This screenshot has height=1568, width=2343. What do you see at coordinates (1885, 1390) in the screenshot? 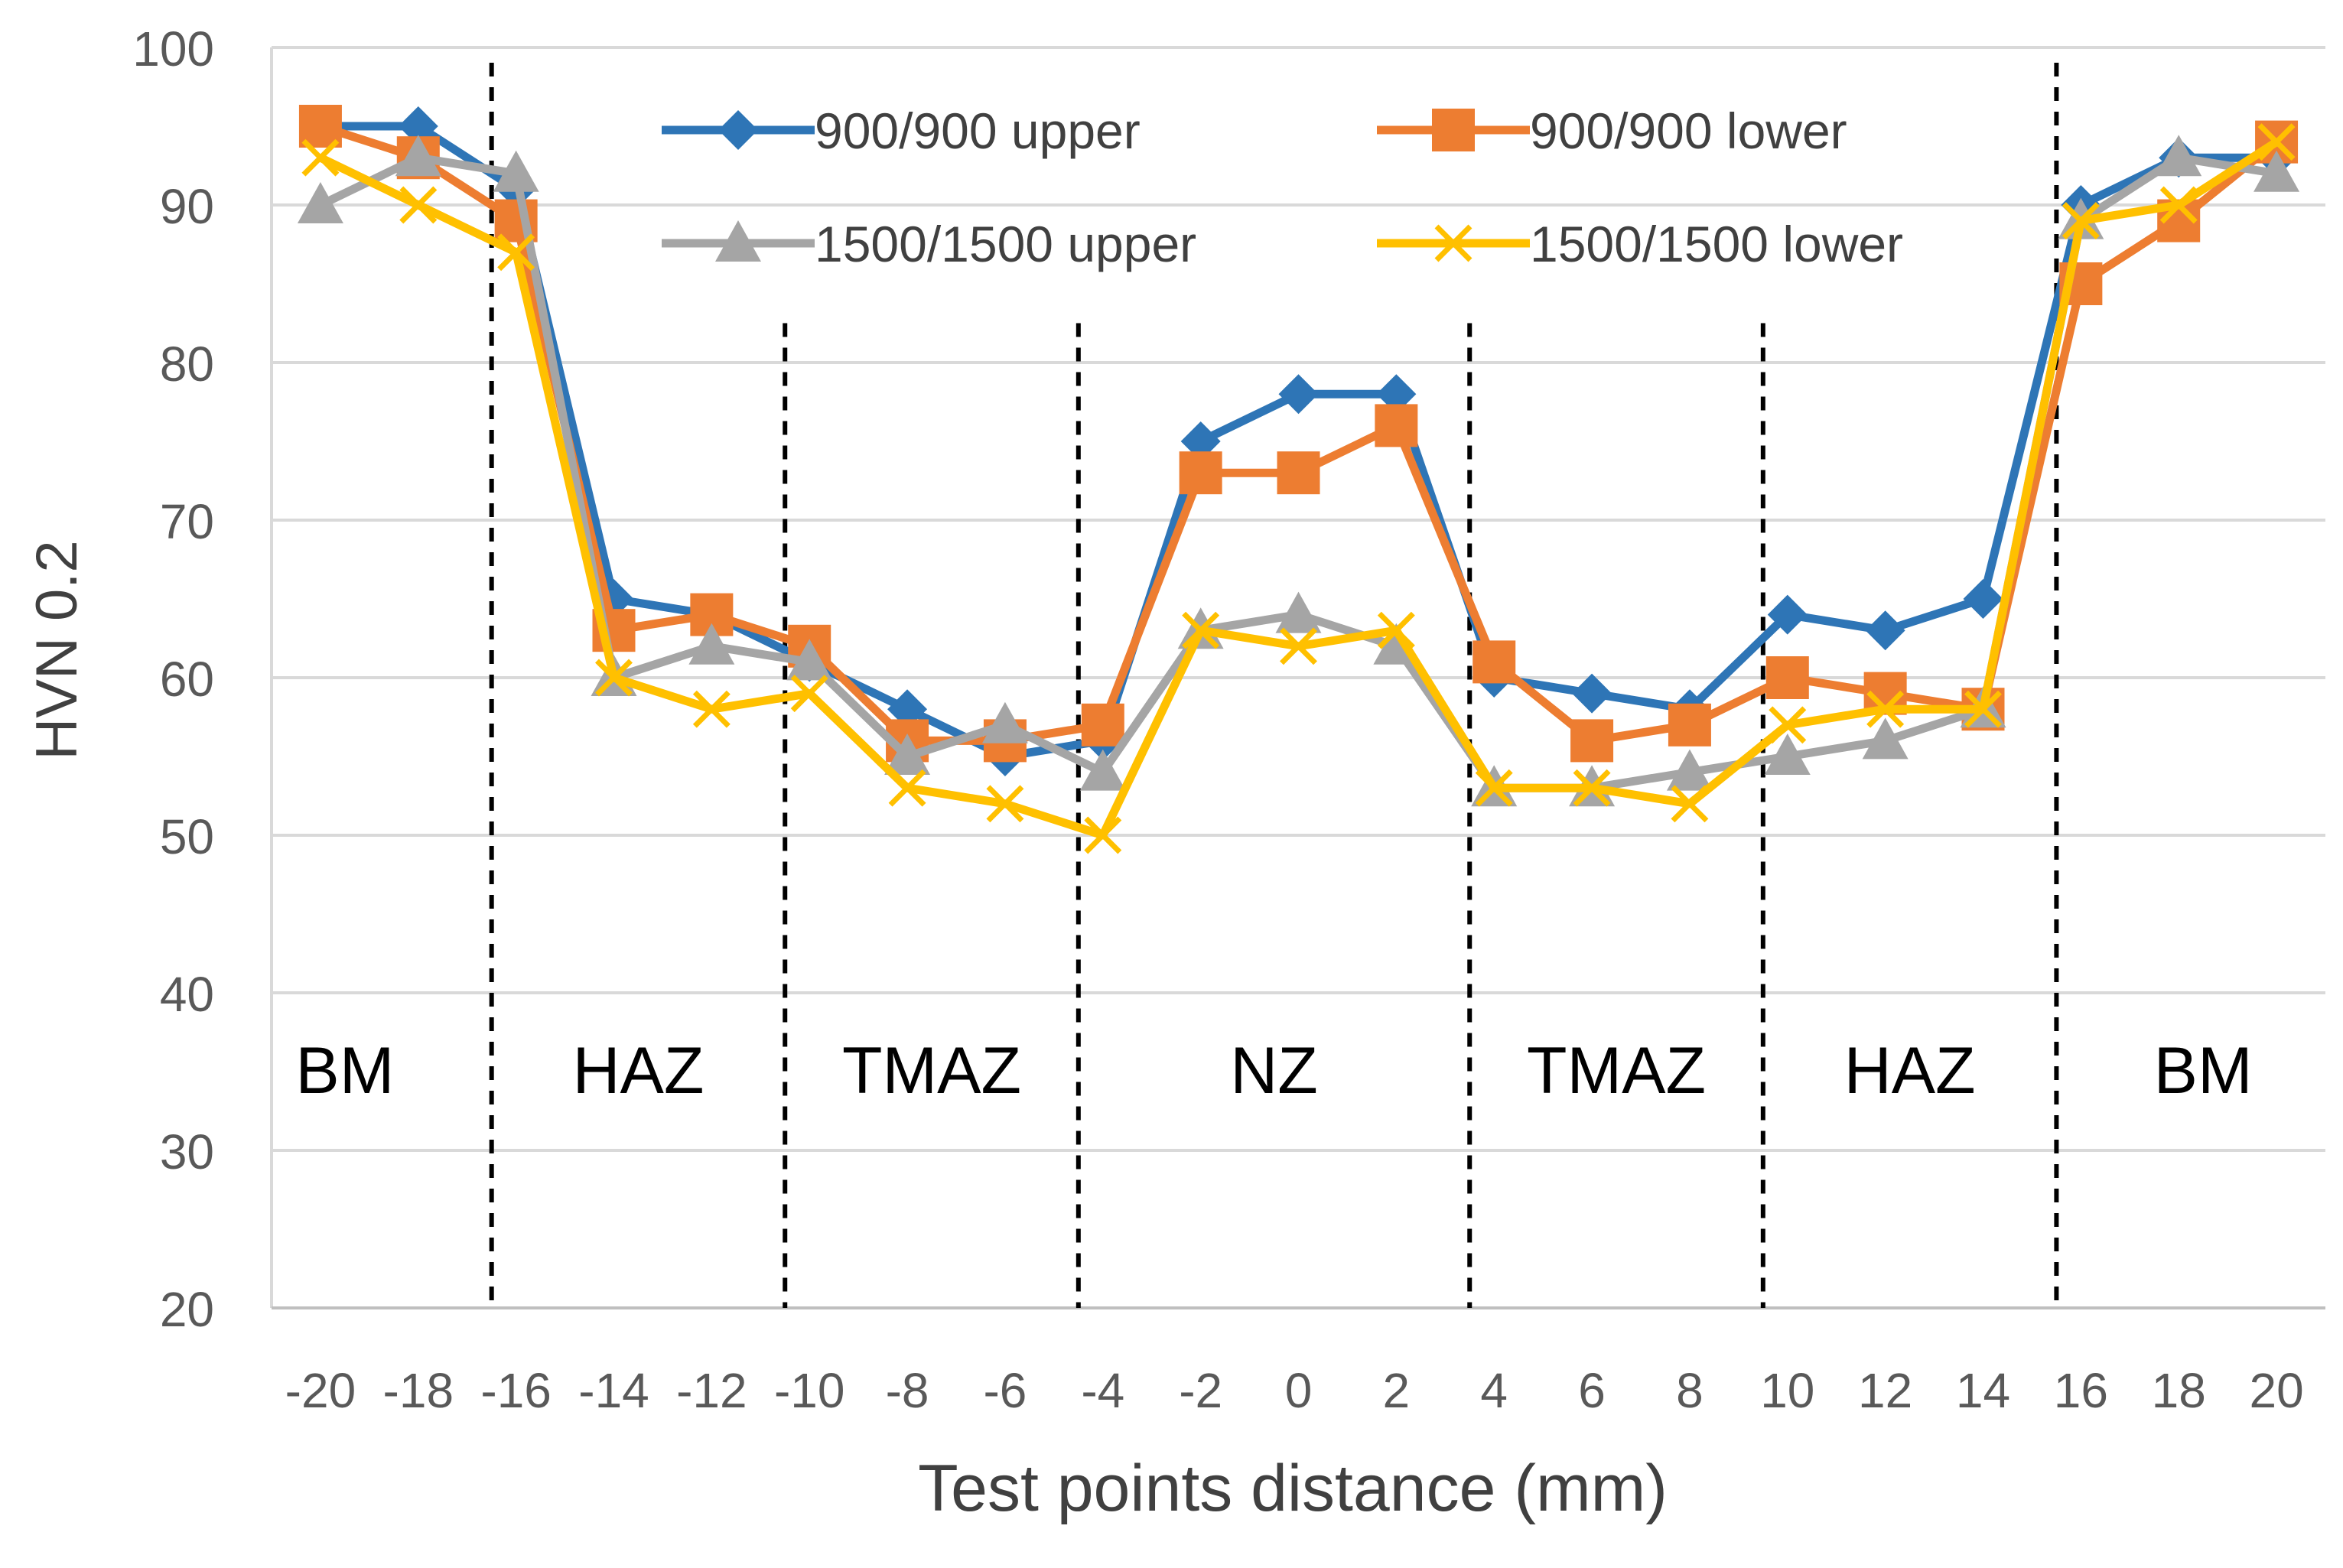
I see `x-tick-label: 12` at bounding box center [1885, 1390].